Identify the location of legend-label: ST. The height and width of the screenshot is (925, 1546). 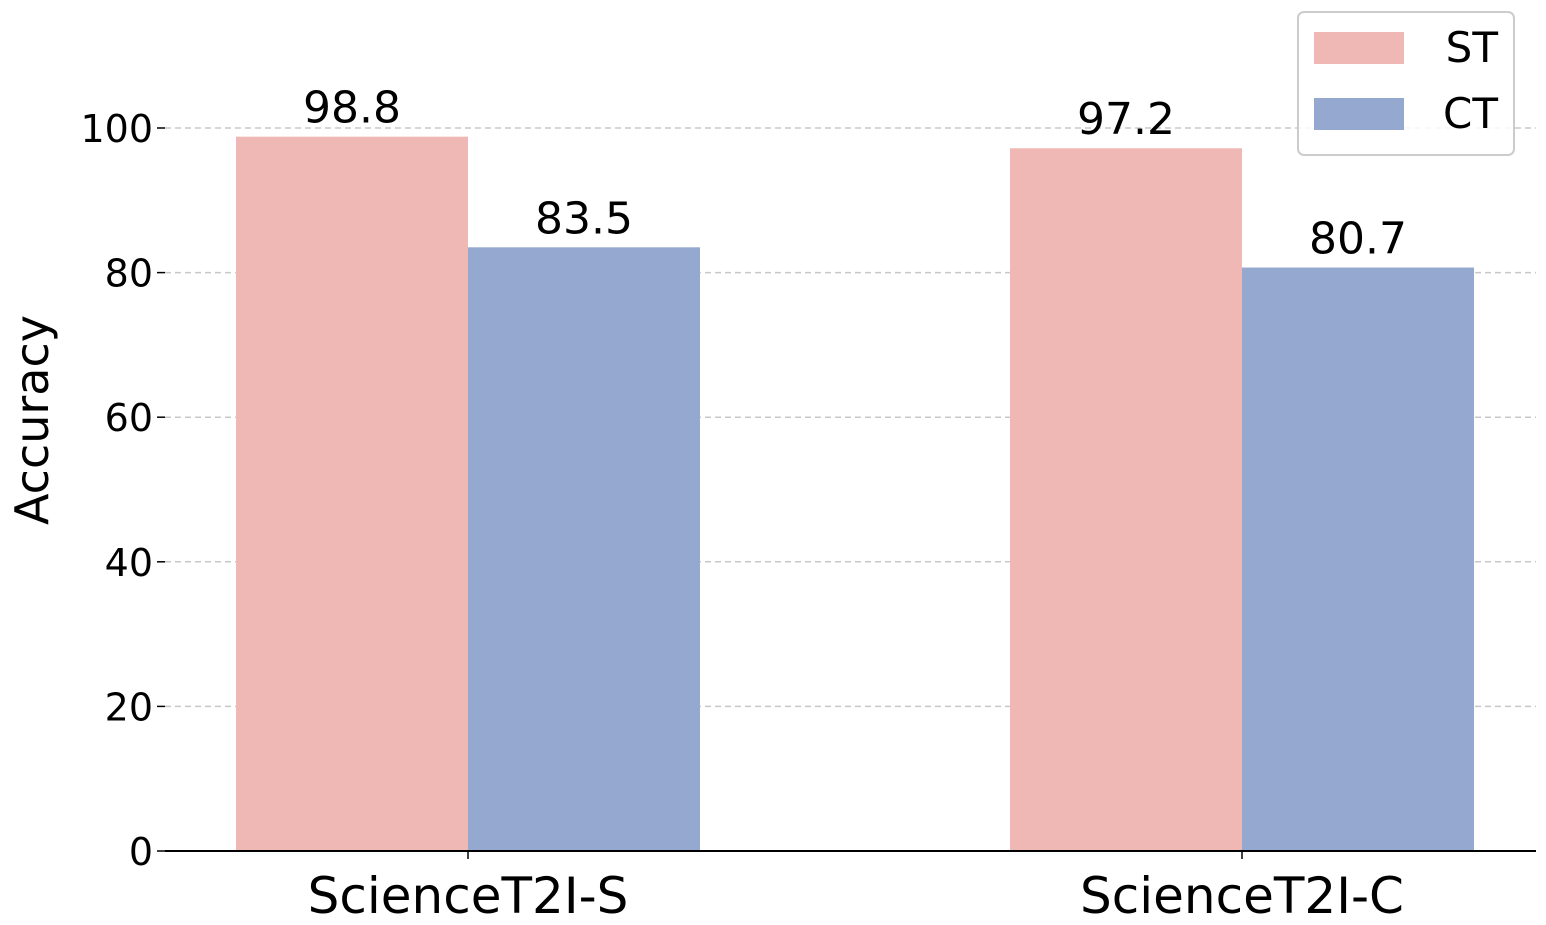
(1472, 47).